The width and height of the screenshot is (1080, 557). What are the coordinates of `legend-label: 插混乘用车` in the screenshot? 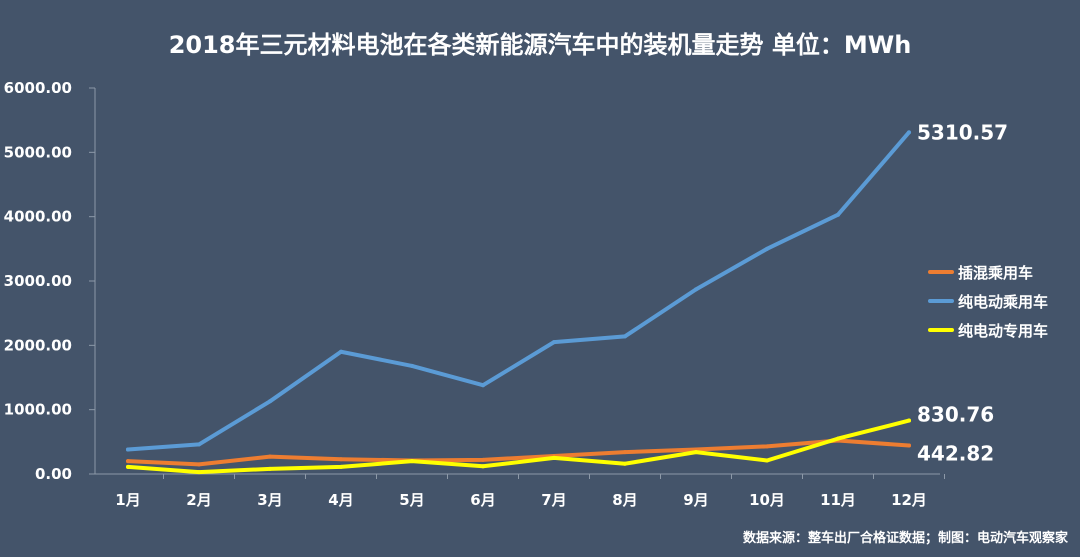 It's located at (995, 273).